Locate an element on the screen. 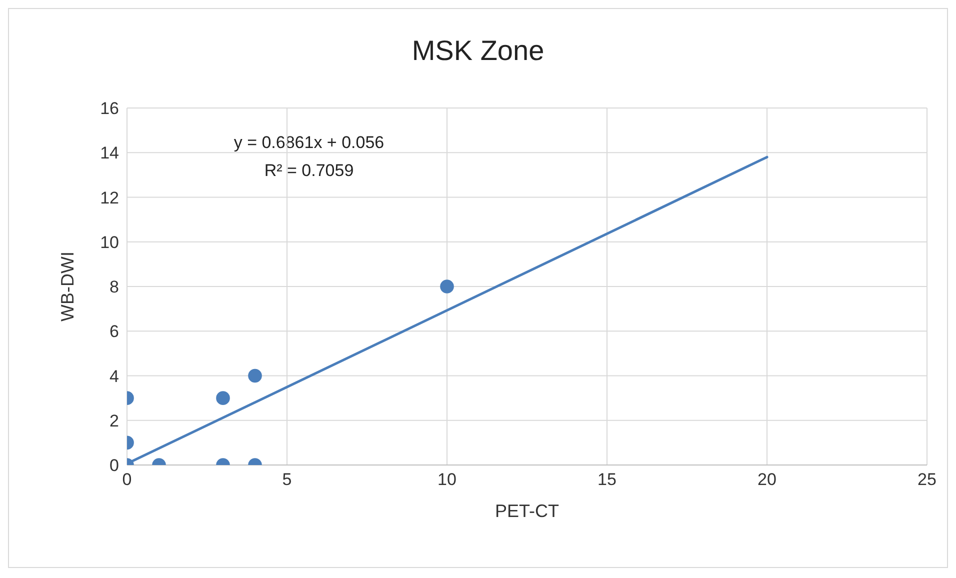 This screenshot has width=956, height=578. y-tick-label: 16 is located at coordinates (109, 108).